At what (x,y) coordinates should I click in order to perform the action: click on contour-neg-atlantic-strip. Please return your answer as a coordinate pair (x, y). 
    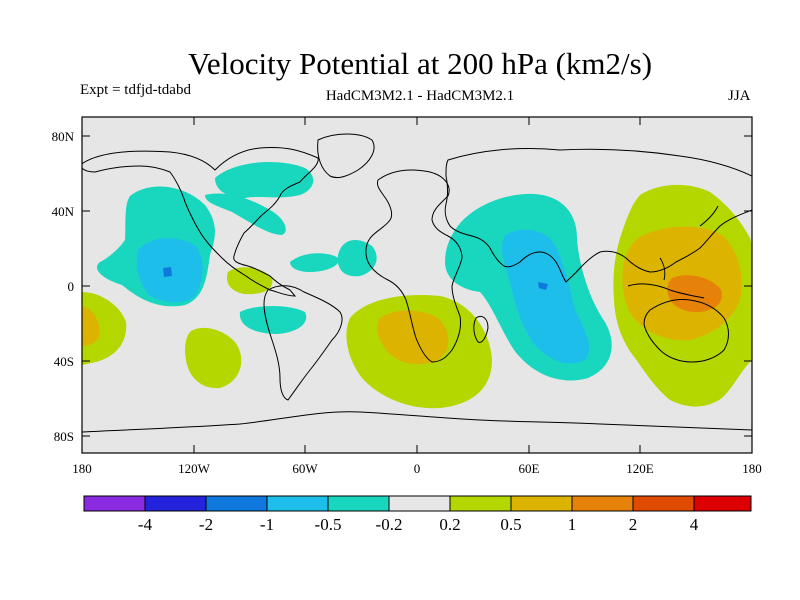
    Looking at the image, I should click on (245, 214).